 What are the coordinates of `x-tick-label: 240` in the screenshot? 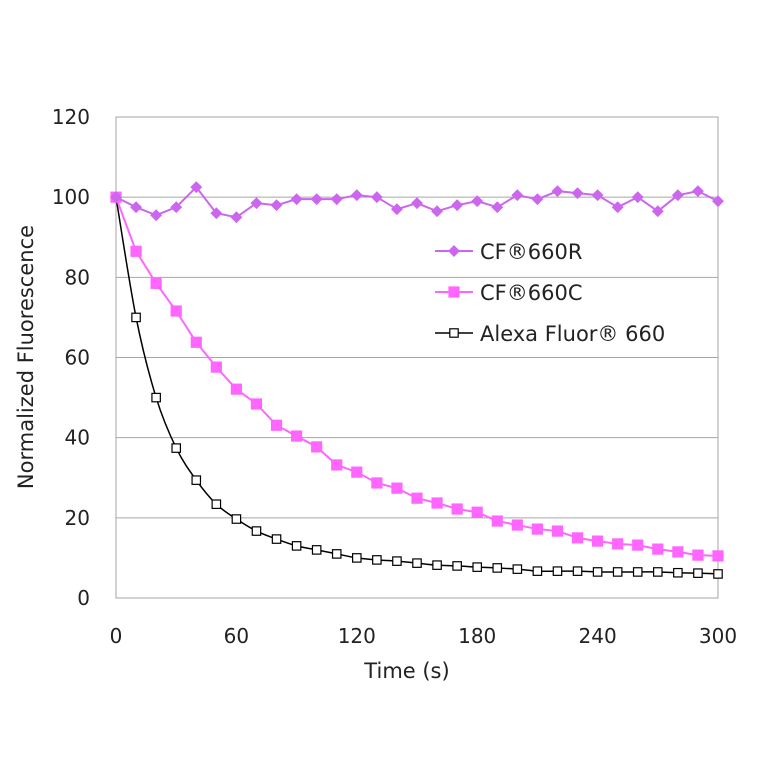 It's located at (598, 636).